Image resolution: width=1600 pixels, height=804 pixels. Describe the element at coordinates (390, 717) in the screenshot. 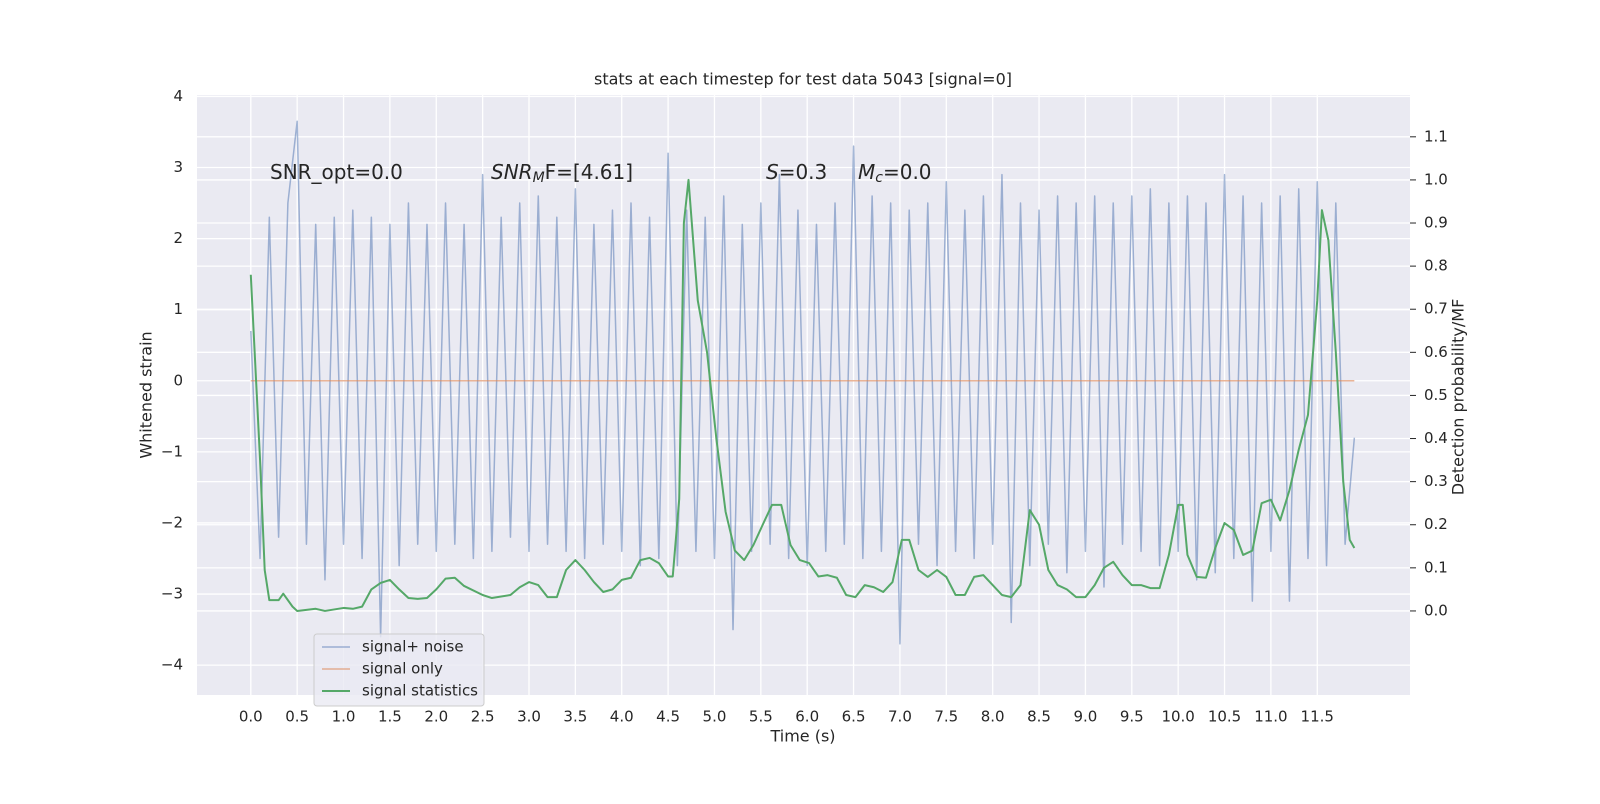

I see `x-tick-label: 1.5` at that location.